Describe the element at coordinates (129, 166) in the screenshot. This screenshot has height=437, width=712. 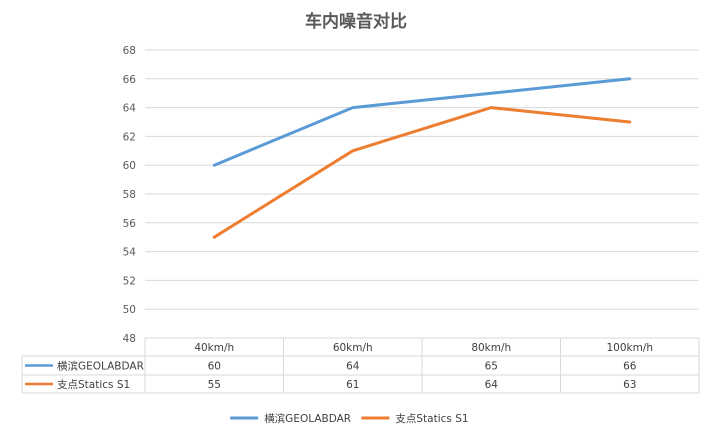
I see `y-tick-label: 60` at that location.